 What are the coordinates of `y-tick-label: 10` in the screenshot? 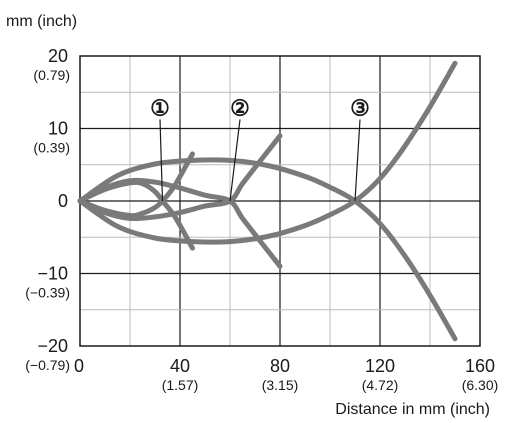 It's located at (58, 129).